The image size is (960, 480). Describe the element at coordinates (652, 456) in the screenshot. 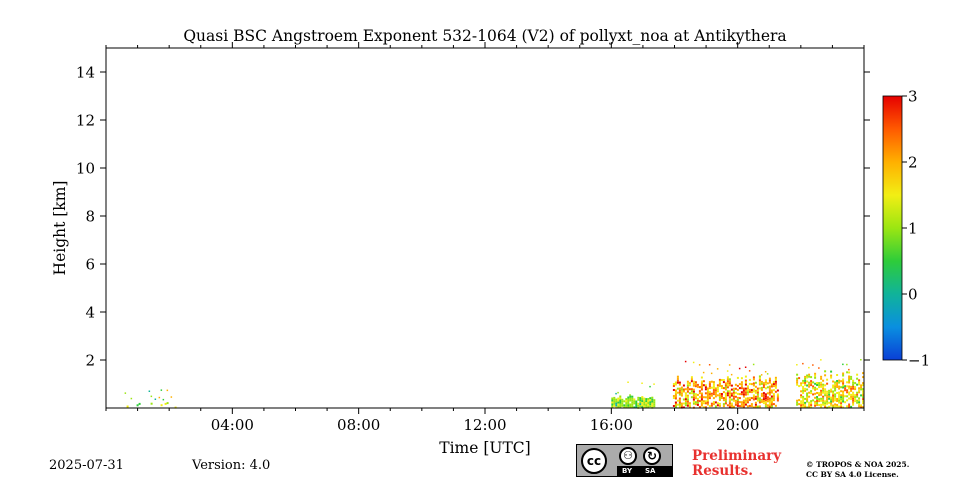

I see `share-alike-icon: ↻` at that location.